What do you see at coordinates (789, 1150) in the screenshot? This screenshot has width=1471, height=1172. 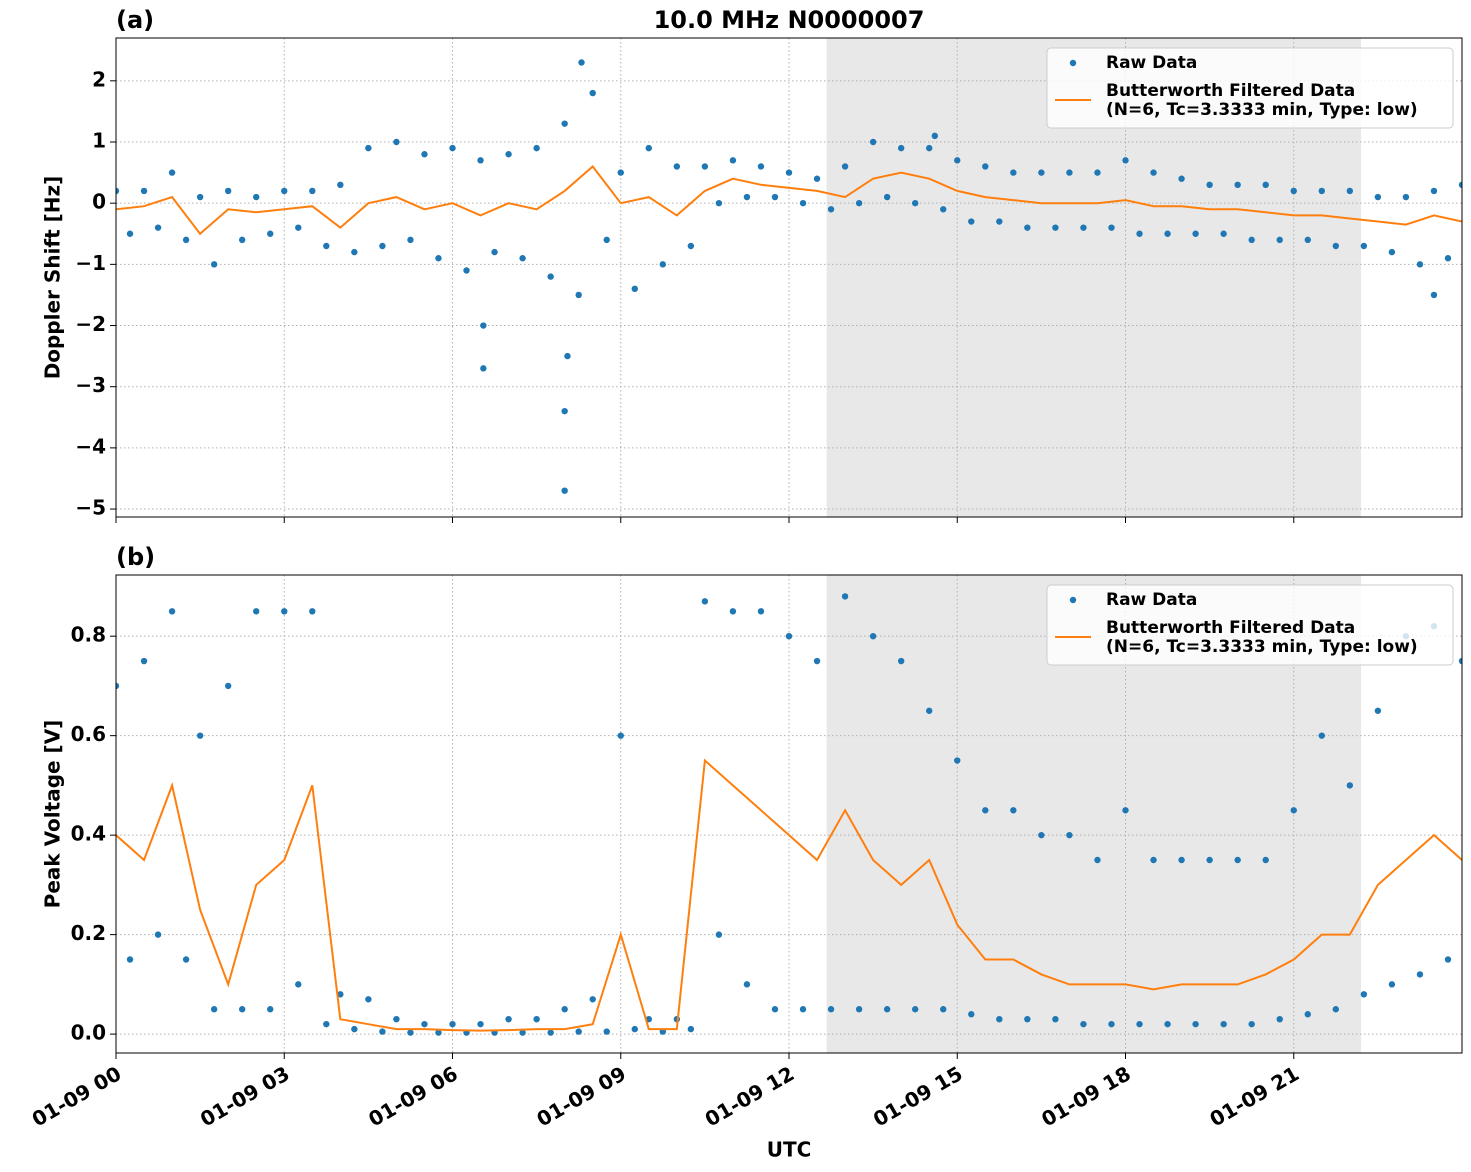 I see `x-axis-label: UTC` at bounding box center [789, 1150].